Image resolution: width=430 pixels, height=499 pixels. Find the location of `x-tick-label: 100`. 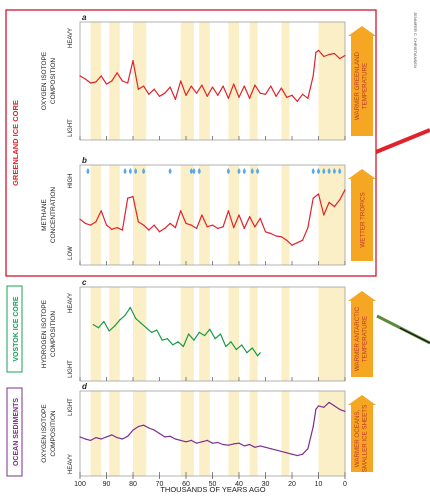

x-tick-label: 100 is located at coordinates (80, 484).